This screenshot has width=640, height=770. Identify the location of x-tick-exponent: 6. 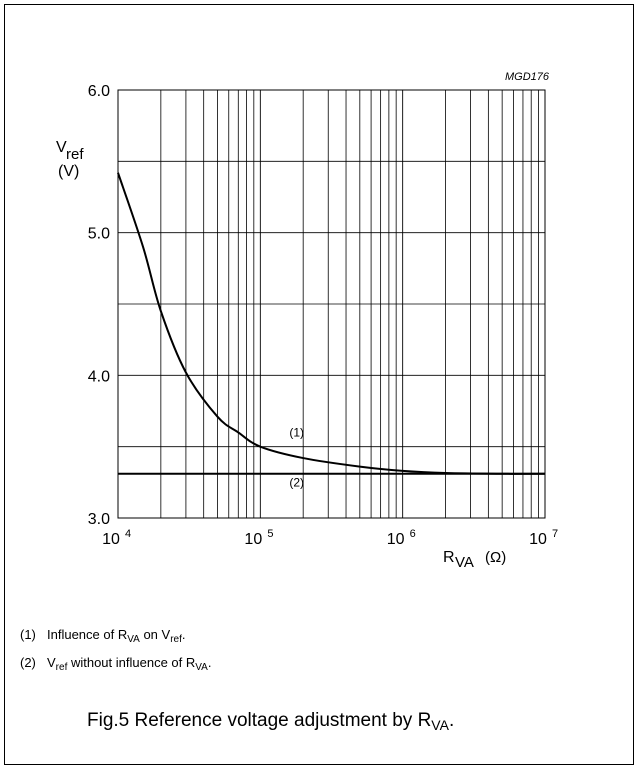
(413, 534).